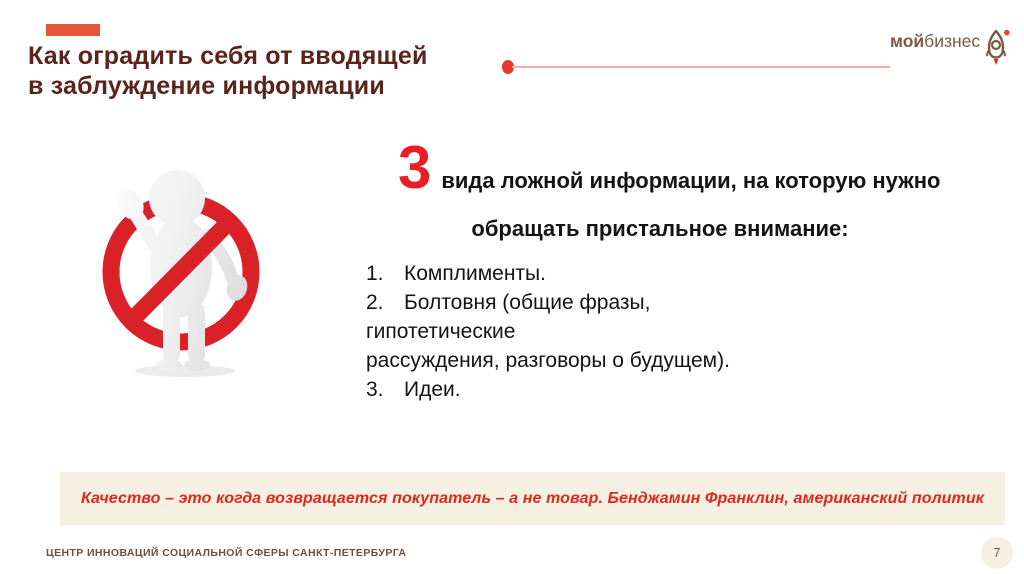  I want to click on list-item-text: Идеи., so click(432, 389).